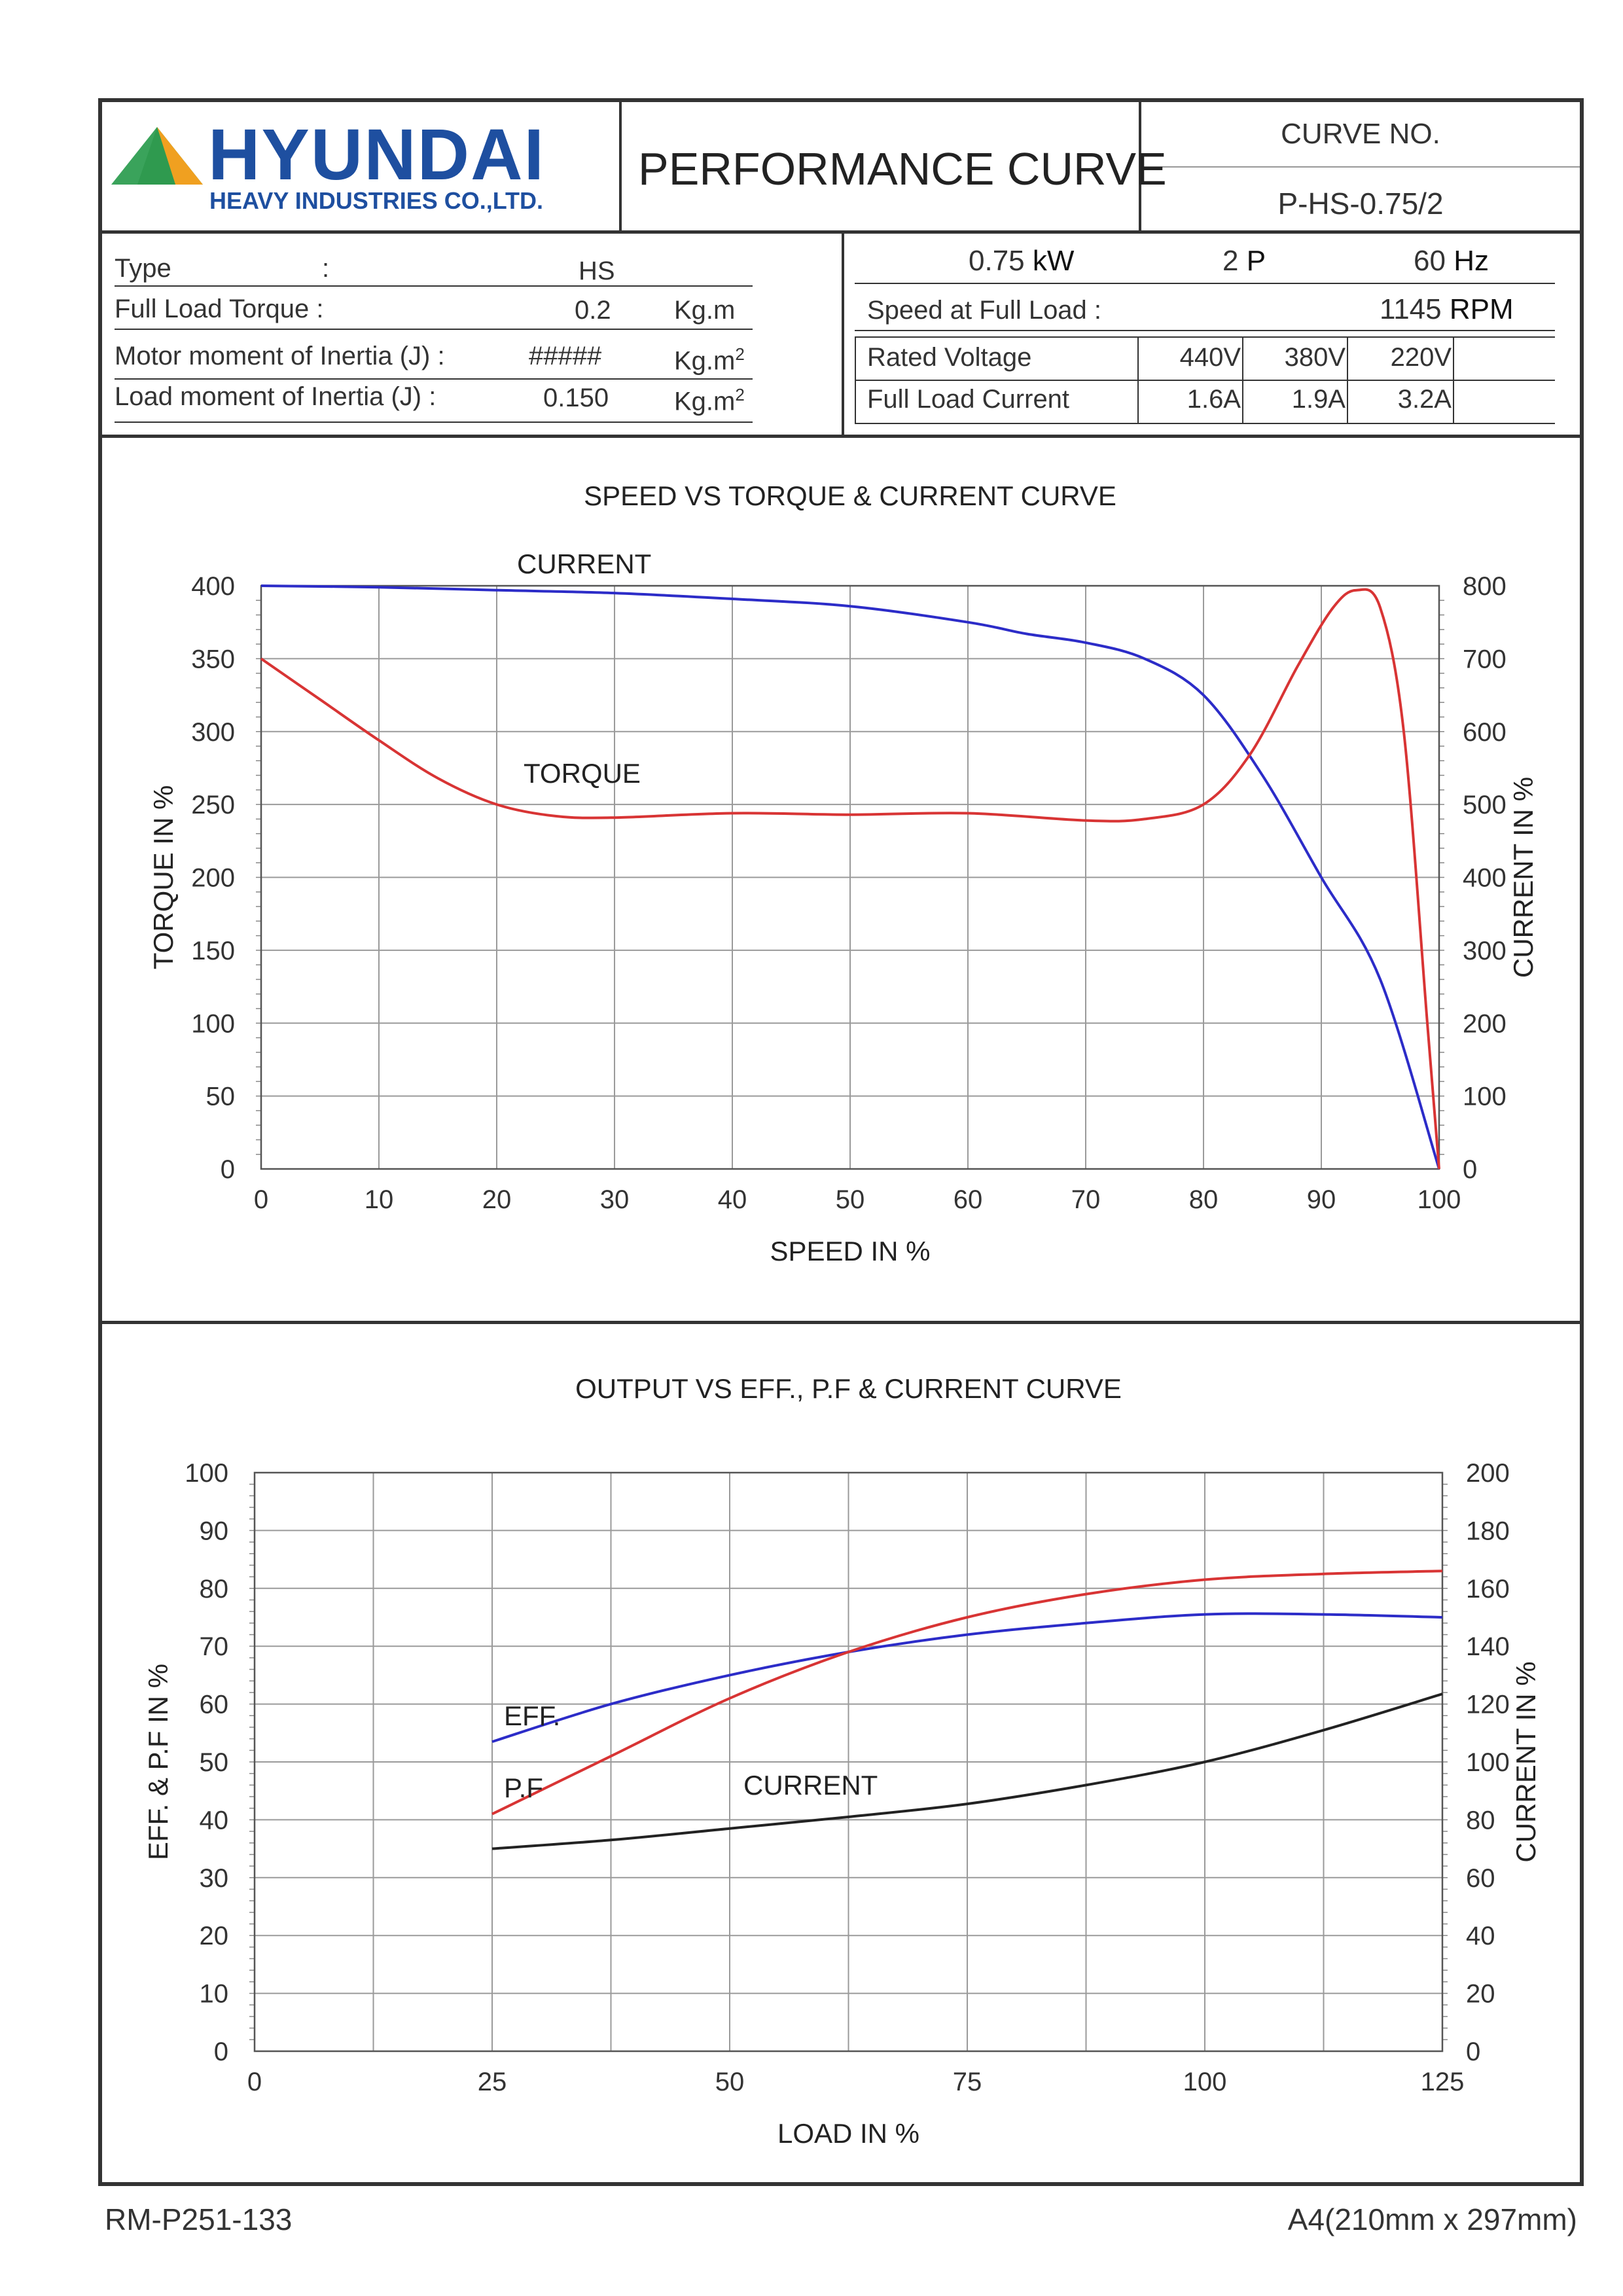 This screenshot has width=1623, height=2296. What do you see at coordinates (213, 878) in the screenshot?
I see `y-tick-label: 200` at bounding box center [213, 878].